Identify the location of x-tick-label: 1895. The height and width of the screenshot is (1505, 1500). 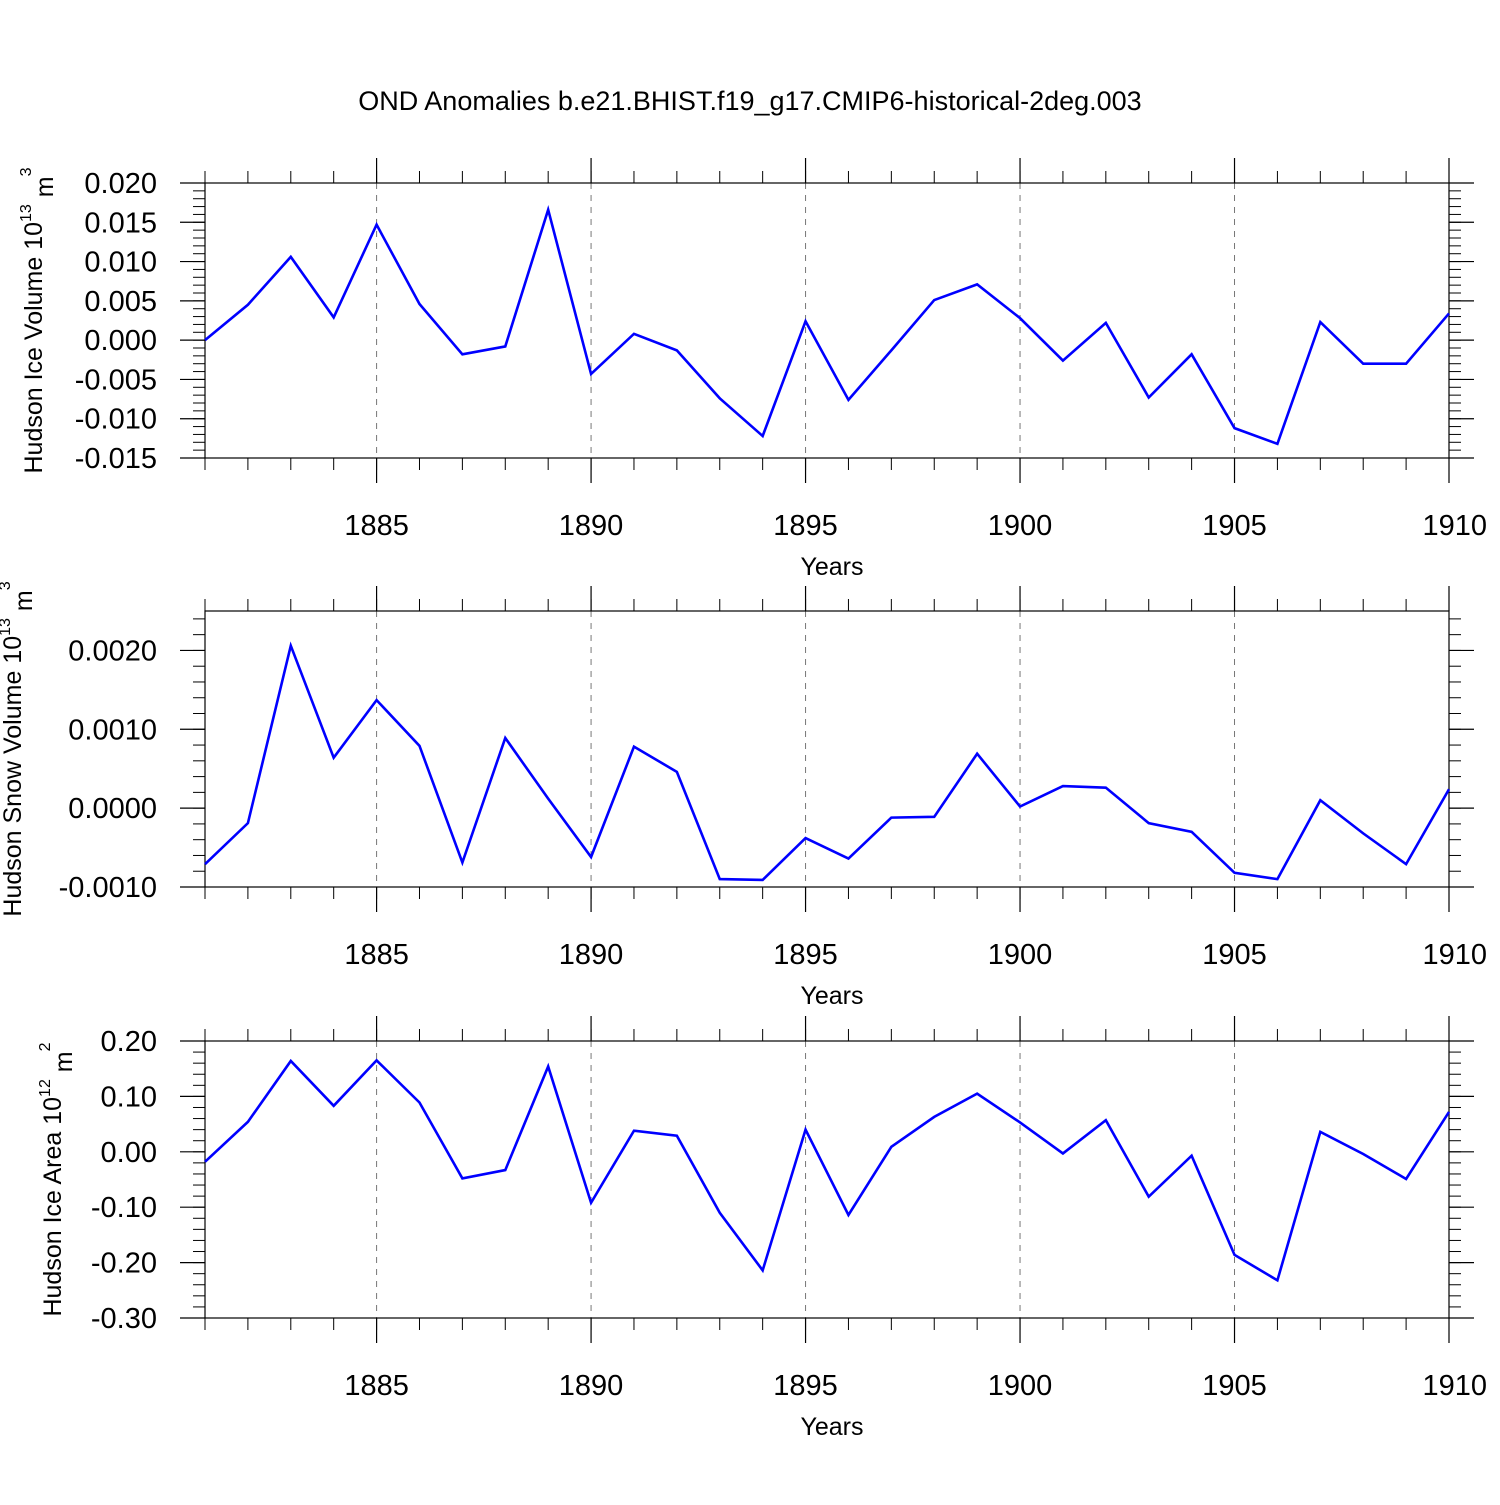
(805, 1386).